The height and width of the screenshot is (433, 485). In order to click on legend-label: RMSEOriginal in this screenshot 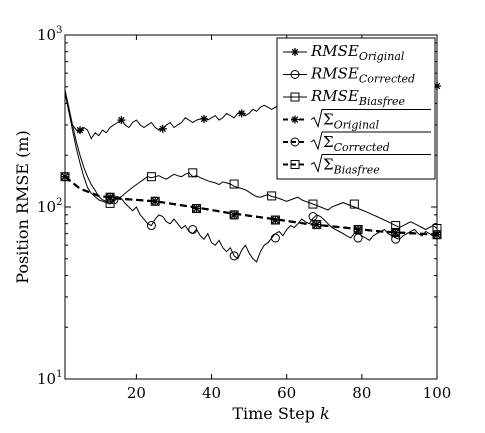, I will do `click(357, 52)`.